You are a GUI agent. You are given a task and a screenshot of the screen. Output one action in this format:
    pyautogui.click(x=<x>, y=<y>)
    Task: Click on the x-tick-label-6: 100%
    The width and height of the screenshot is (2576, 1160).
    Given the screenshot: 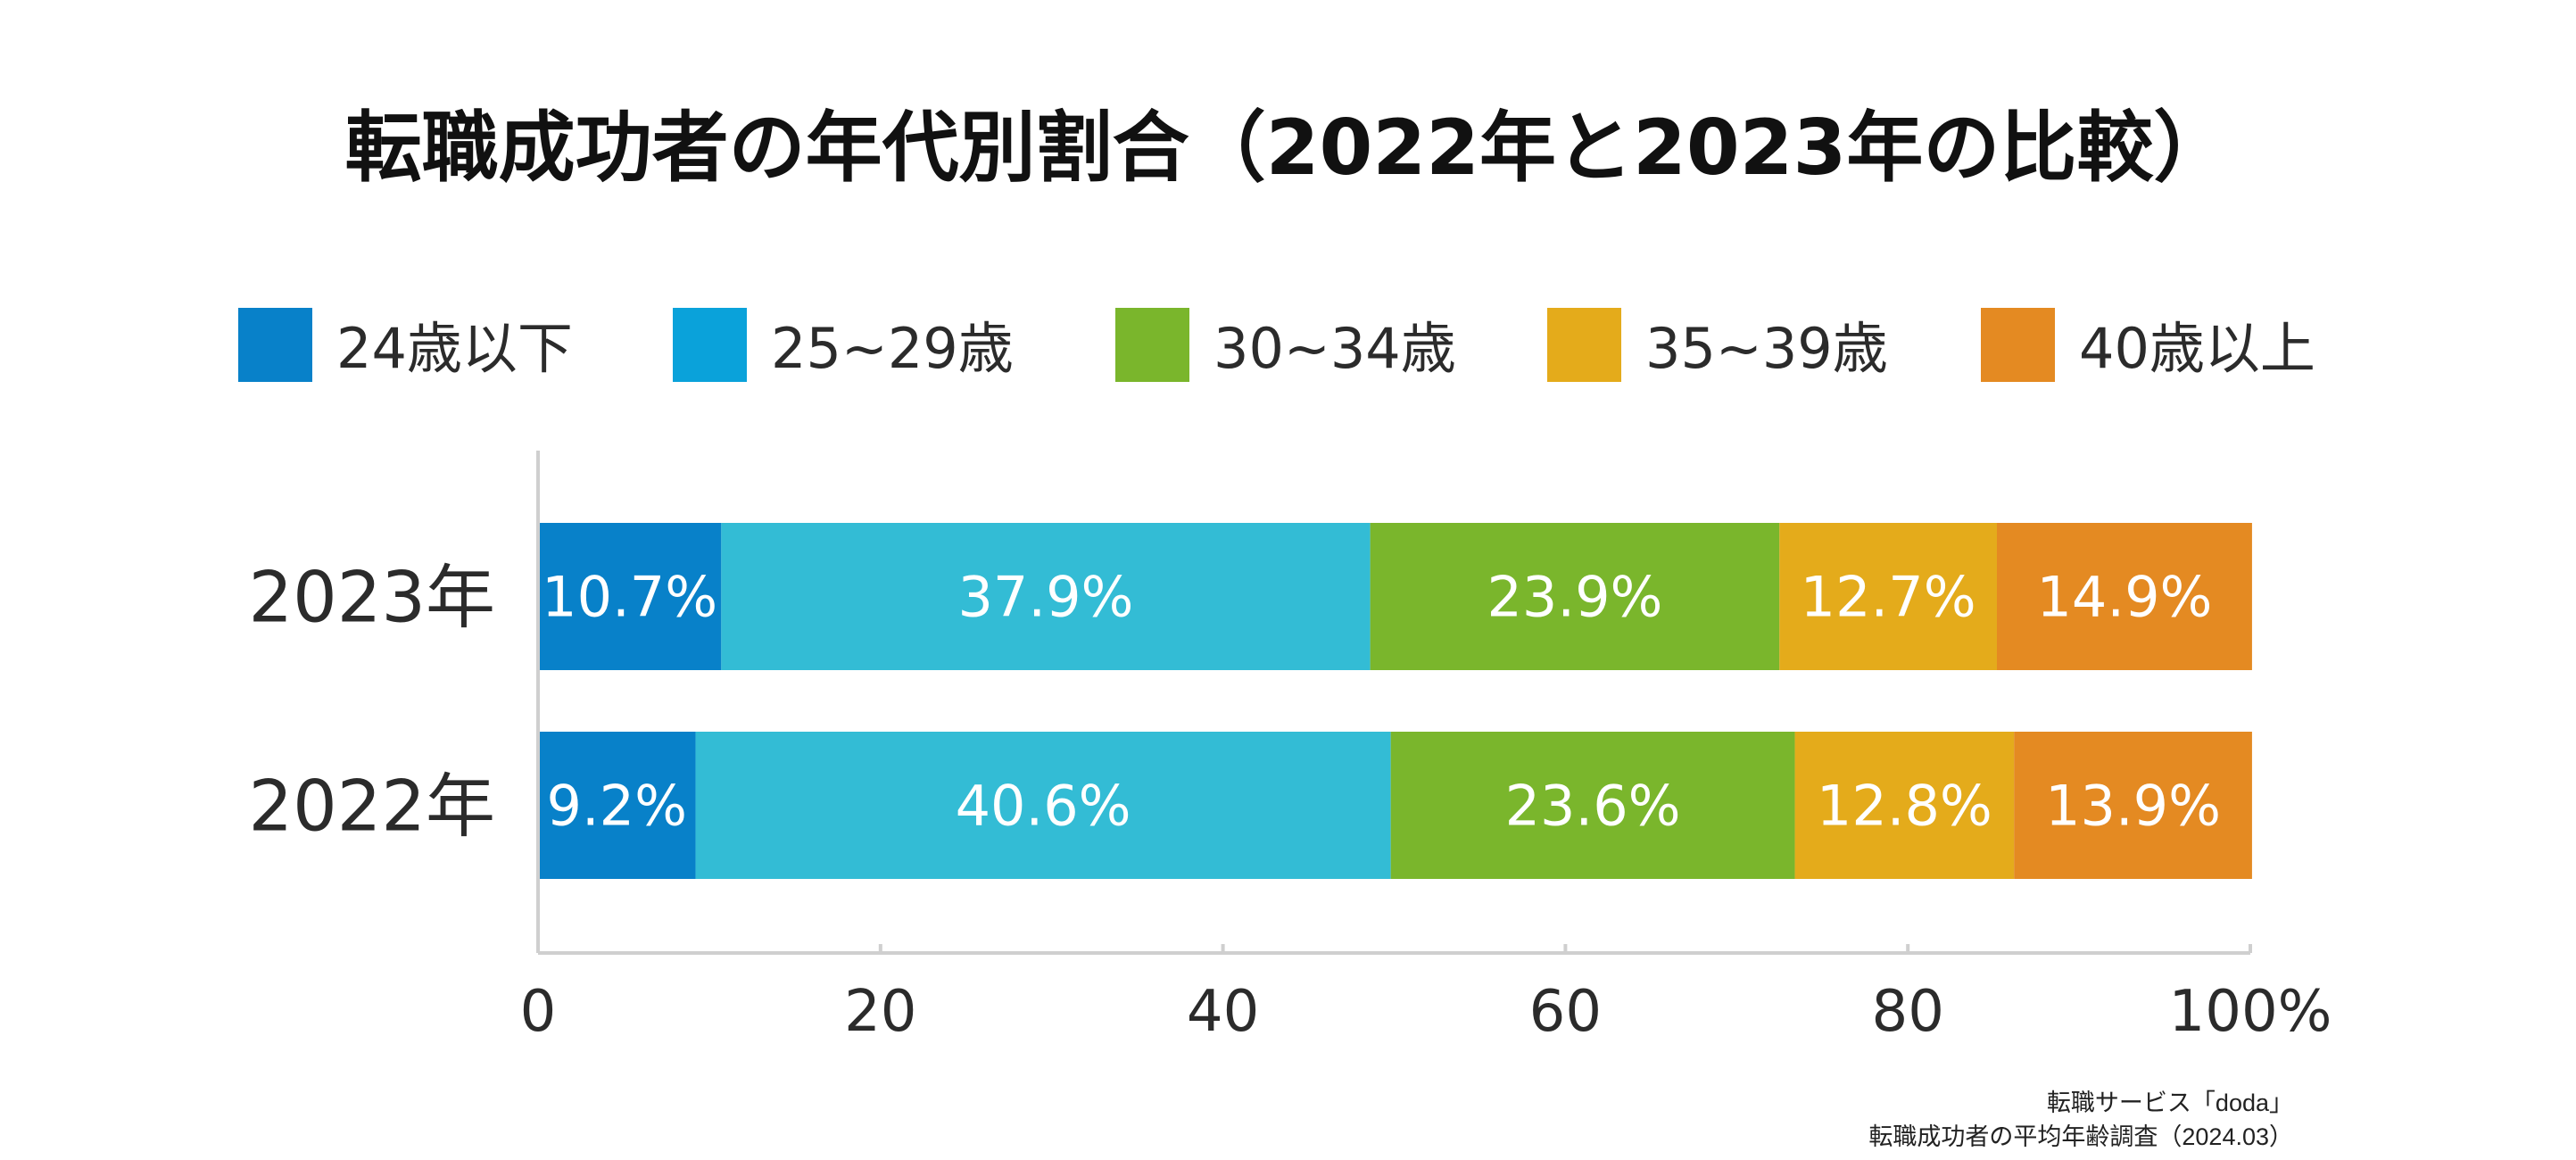 What is the action you would take?
    pyautogui.click(x=2250, y=1012)
    